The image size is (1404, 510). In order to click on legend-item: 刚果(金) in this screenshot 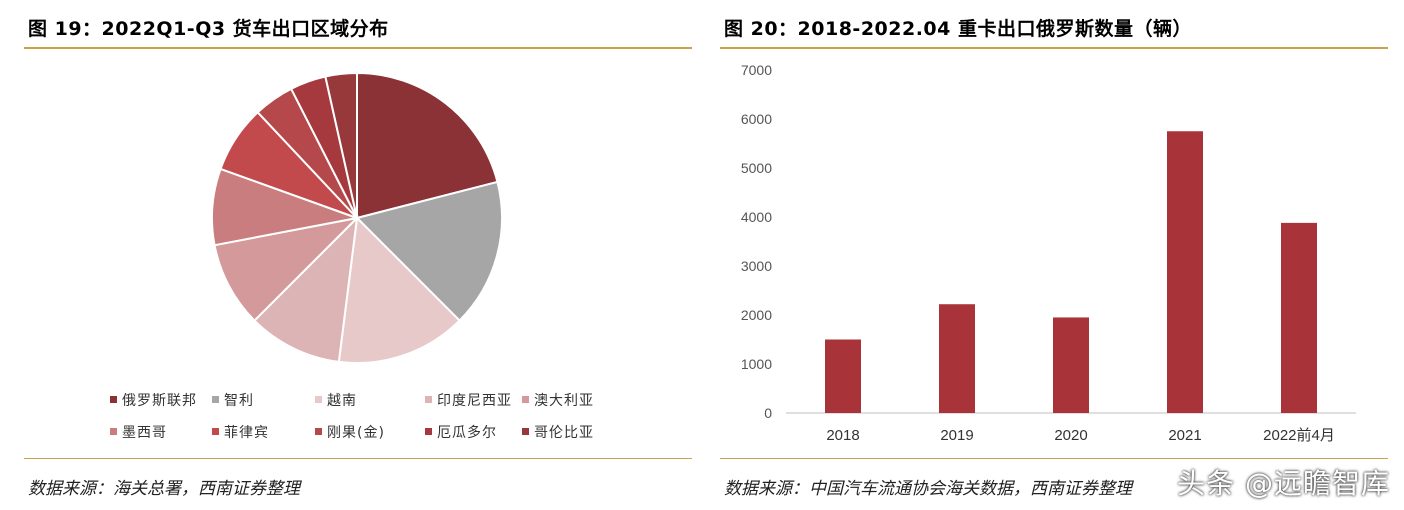, I will do `click(350, 432)`.